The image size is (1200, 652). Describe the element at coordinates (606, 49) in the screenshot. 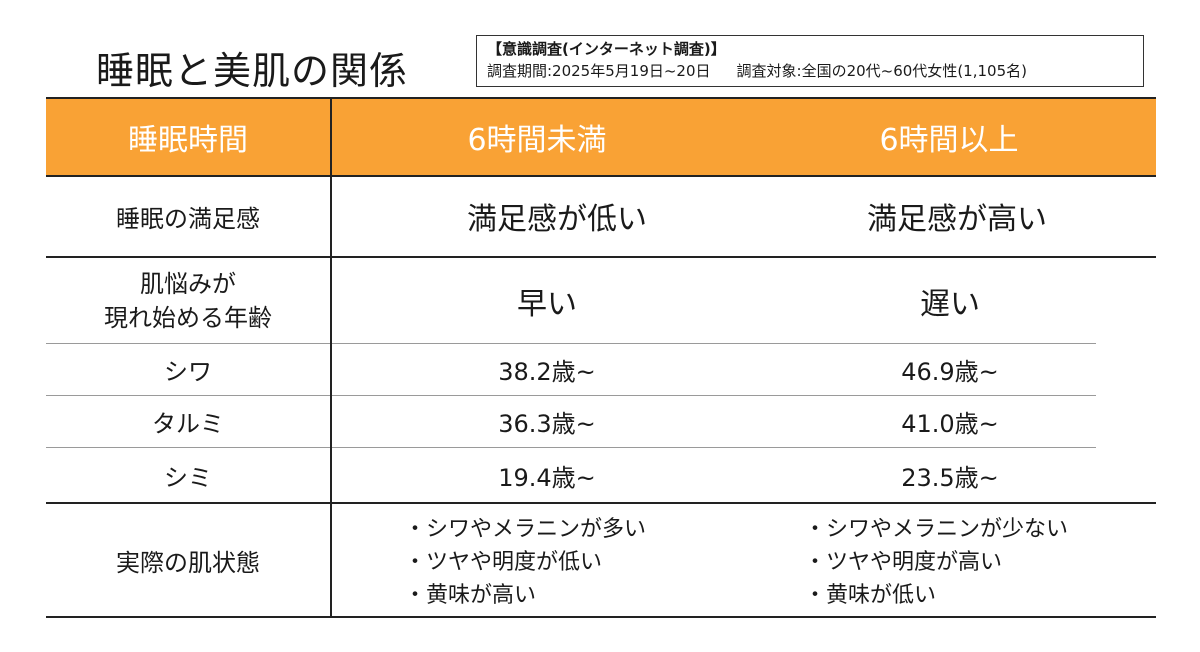

I see `survey-type: 【意識調査(インターネット調査)】` at that location.